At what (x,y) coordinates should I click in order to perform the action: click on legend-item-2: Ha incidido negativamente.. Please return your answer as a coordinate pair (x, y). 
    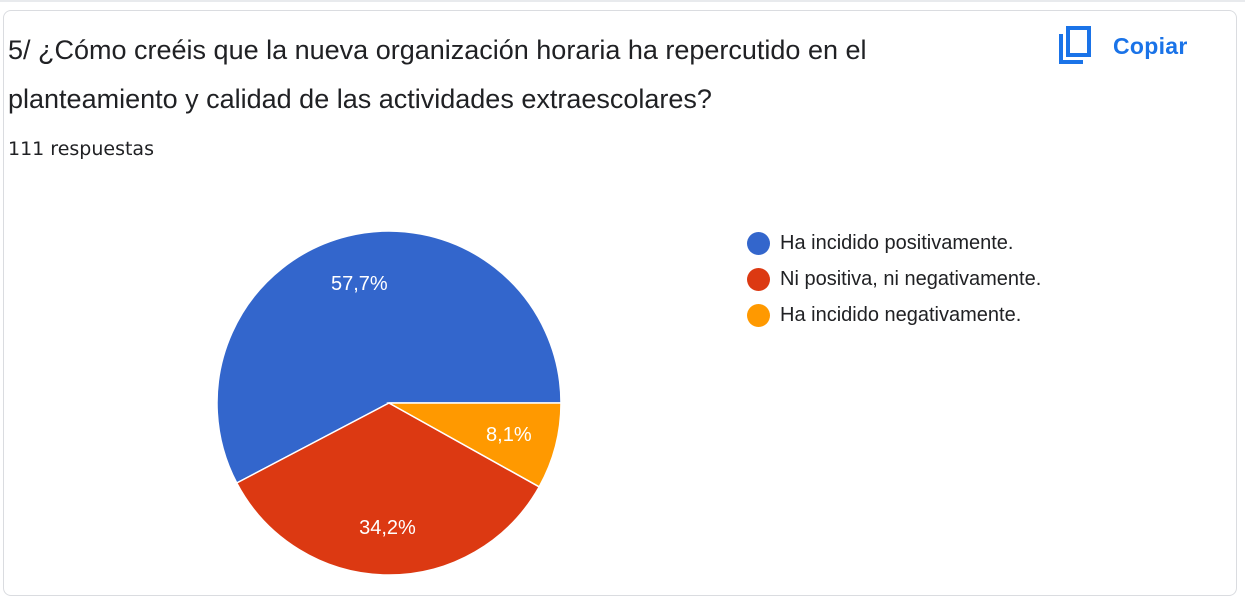
    Looking at the image, I should click on (894, 315).